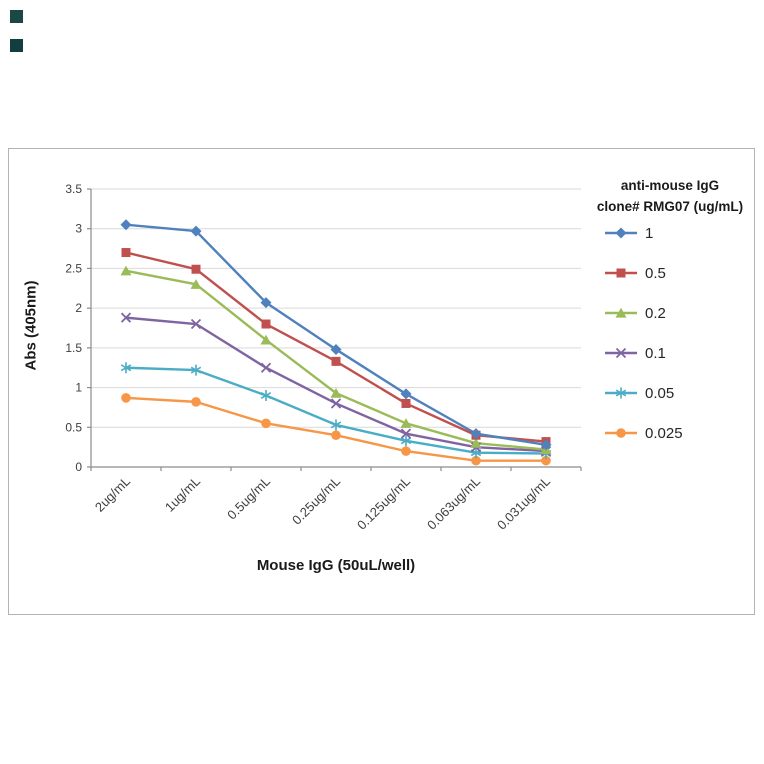 This screenshot has width=764, height=764. What do you see at coordinates (316, 501) in the screenshot?
I see `x-category-label: 0.25ug/mL` at bounding box center [316, 501].